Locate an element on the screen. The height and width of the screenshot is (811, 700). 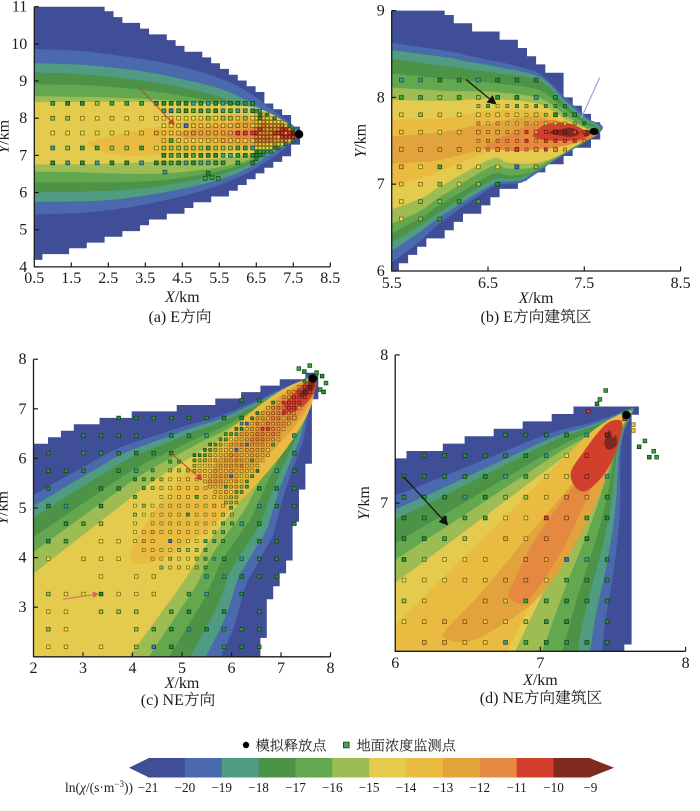
svg-text: 2 is located at coordinates (34, 668).